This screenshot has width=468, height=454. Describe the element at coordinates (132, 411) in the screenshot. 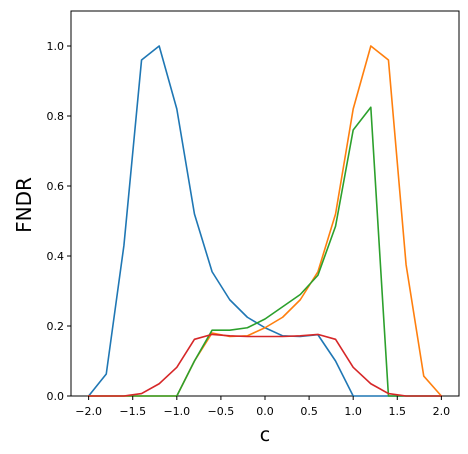

I see `x-tick-label: −1.5` at that location.